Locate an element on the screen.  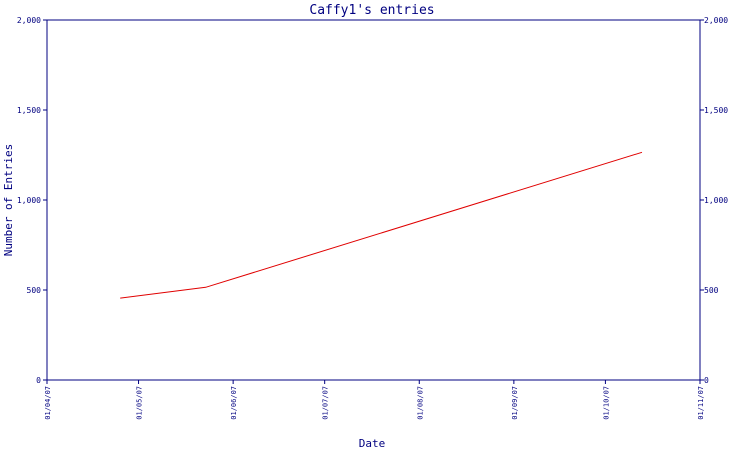
x-tick-label: 01/07/07 is located at coordinates (326, 403).